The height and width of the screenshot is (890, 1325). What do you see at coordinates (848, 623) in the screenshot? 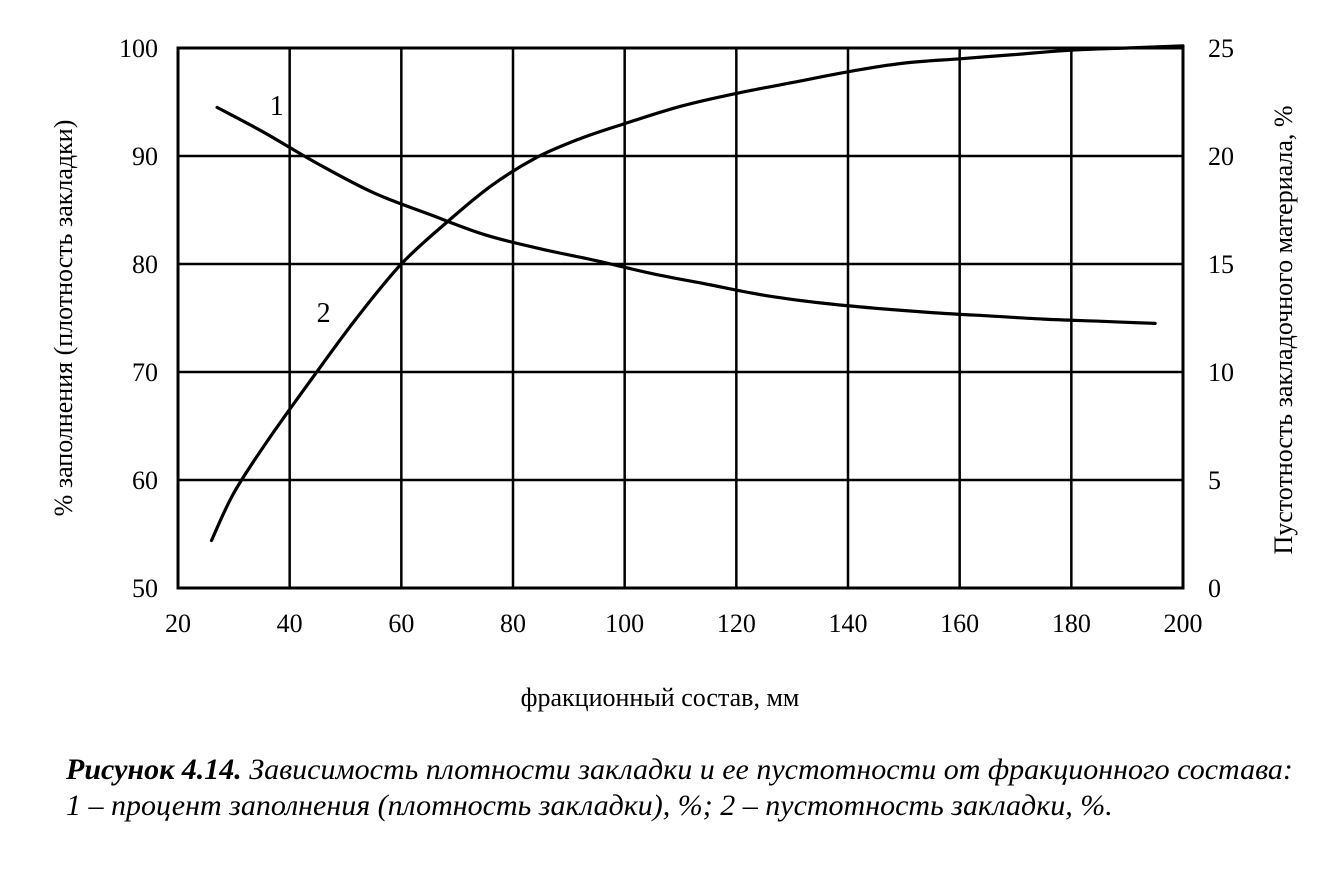
I see `x-tick-label: 140` at bounding box center [848, 623].